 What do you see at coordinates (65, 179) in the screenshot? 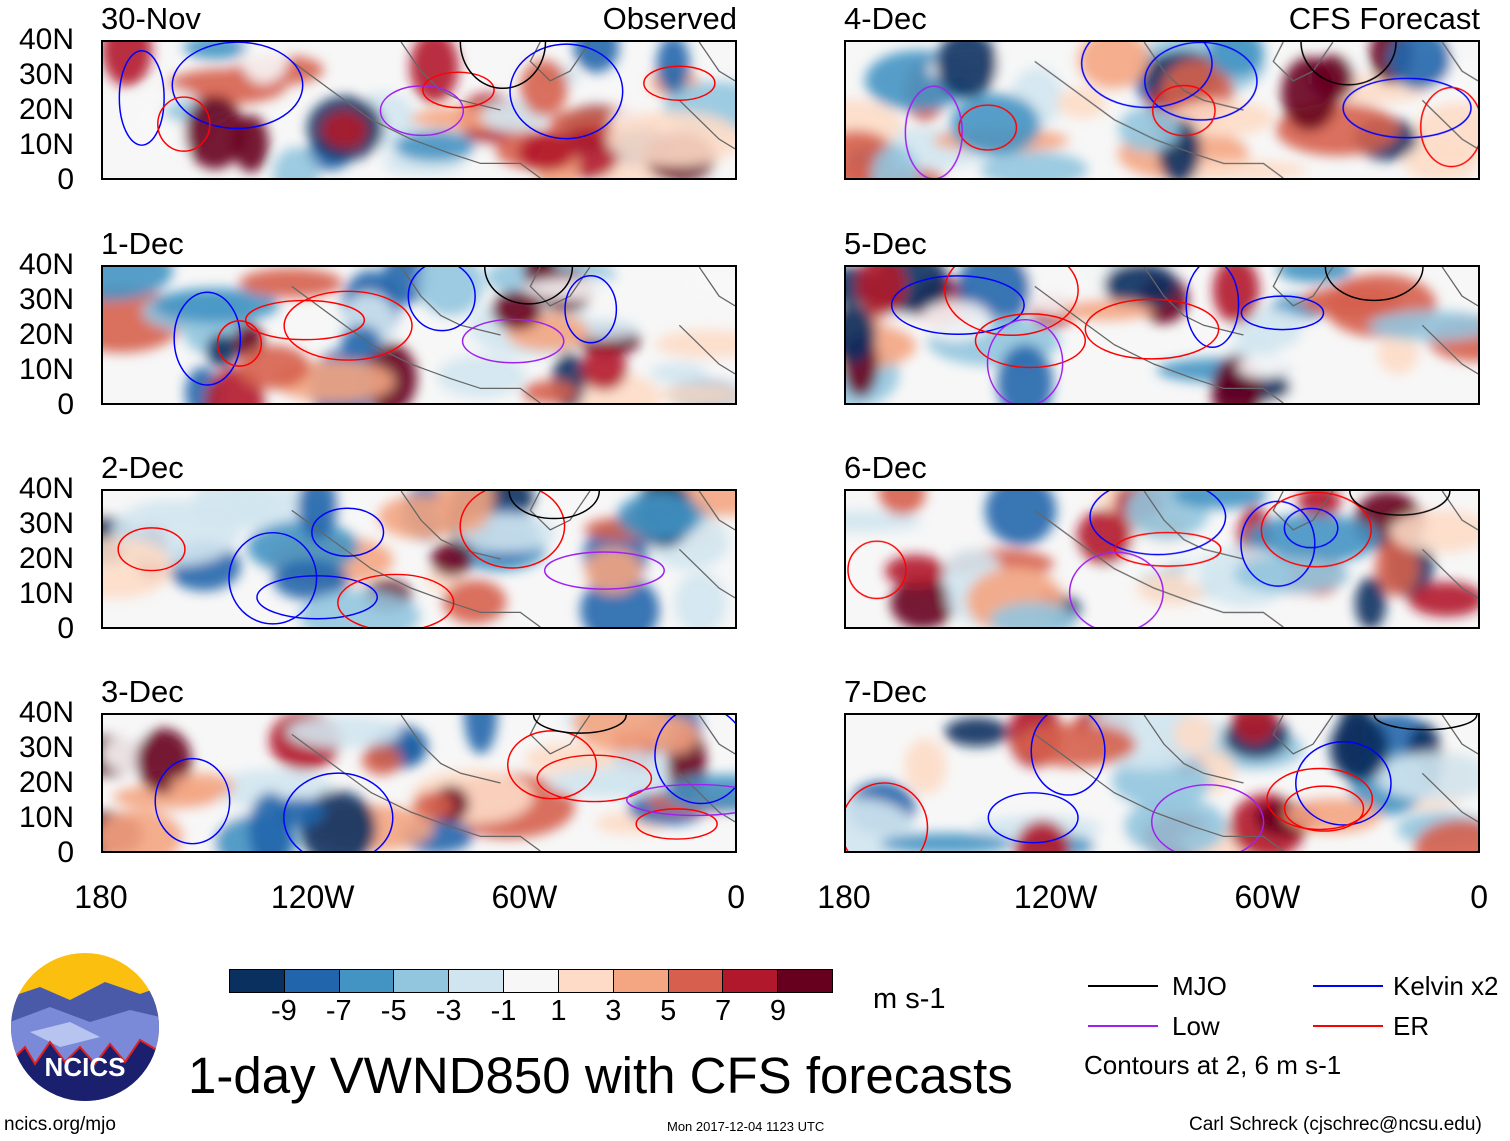
I see `lat-tick-label: 0` at bounding box center [65, 179].